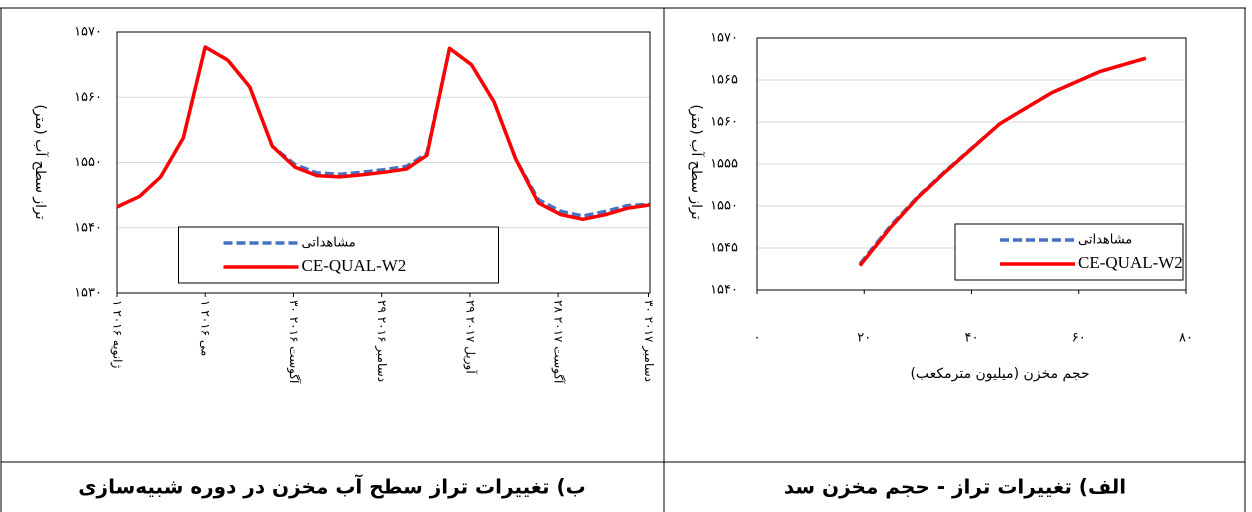  What do you see at coordinates (1079, 338) in the screenshot?
I see `x-tick-label: ۶۰` at bounding box center [1079, 338].